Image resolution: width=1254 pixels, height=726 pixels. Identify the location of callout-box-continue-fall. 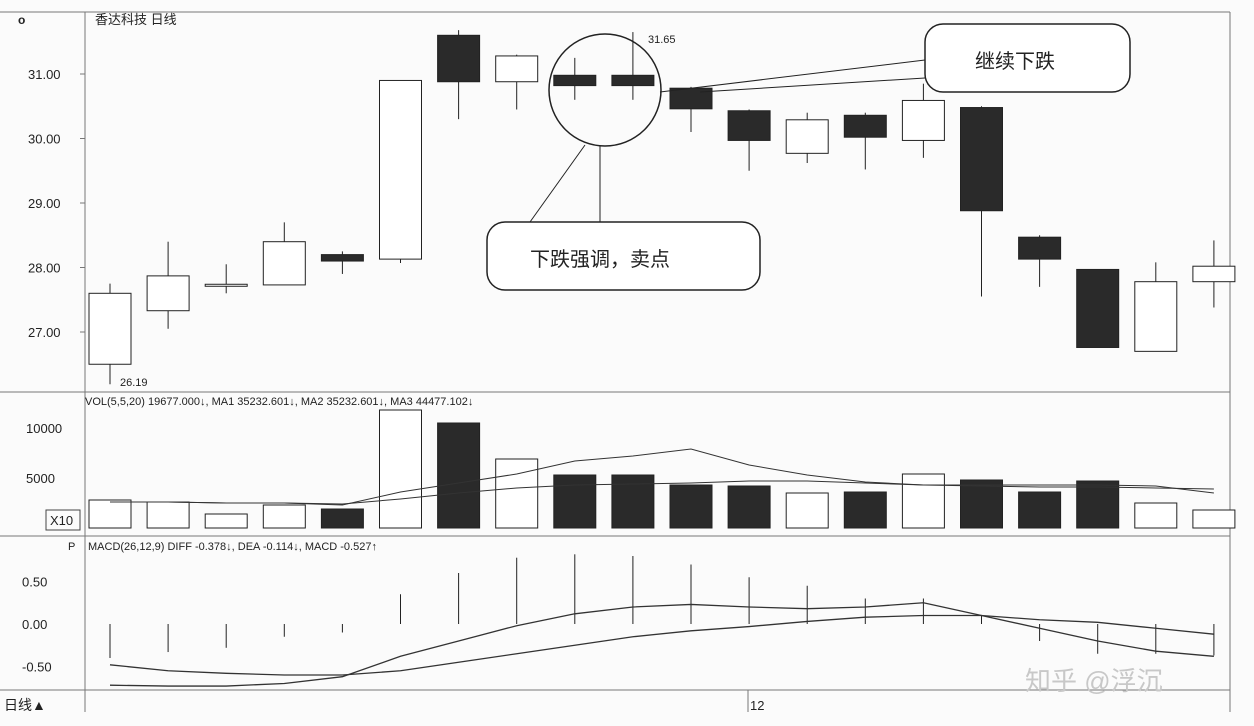
(1027, 58).